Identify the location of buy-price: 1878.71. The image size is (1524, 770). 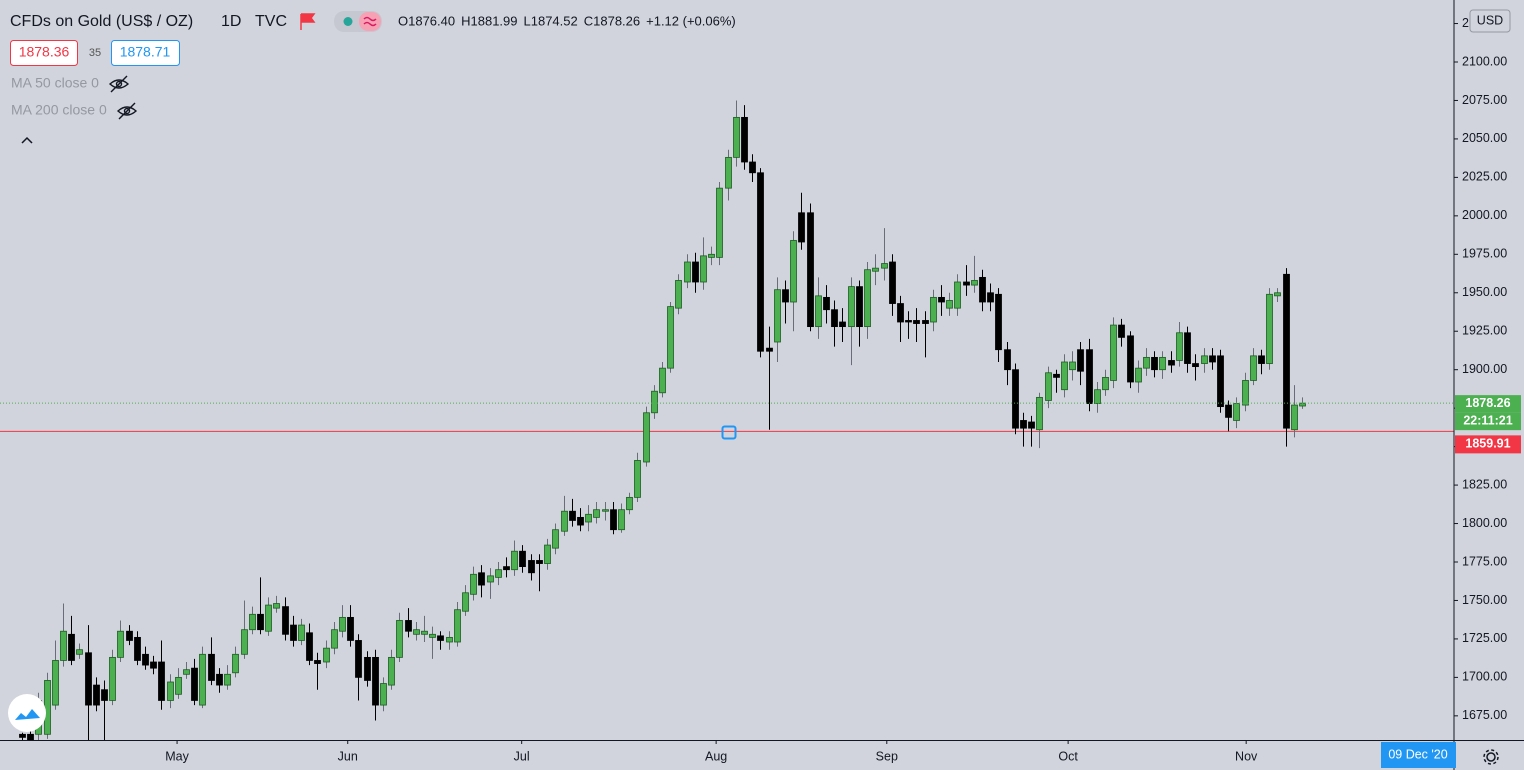
(145, 52).